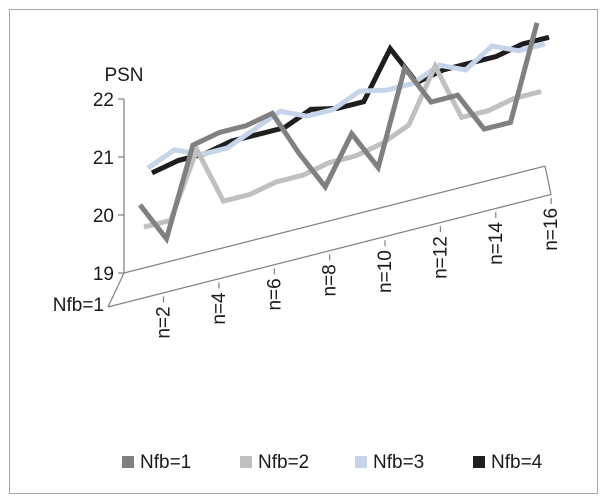 The width and height of the screenshot is (609, 504). Describe the element at coordinates (551, 229) in the screenshot. I see `x-tick-label: n=16` at that location.